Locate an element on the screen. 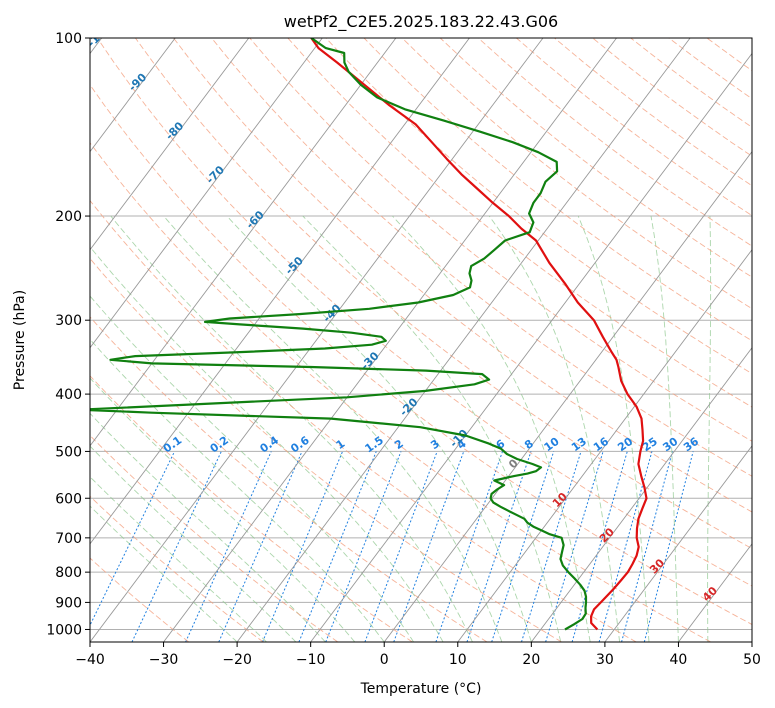 This screenshot has width=775, height=708. x-tick-label: −10 is located at coordinates (311, 660).